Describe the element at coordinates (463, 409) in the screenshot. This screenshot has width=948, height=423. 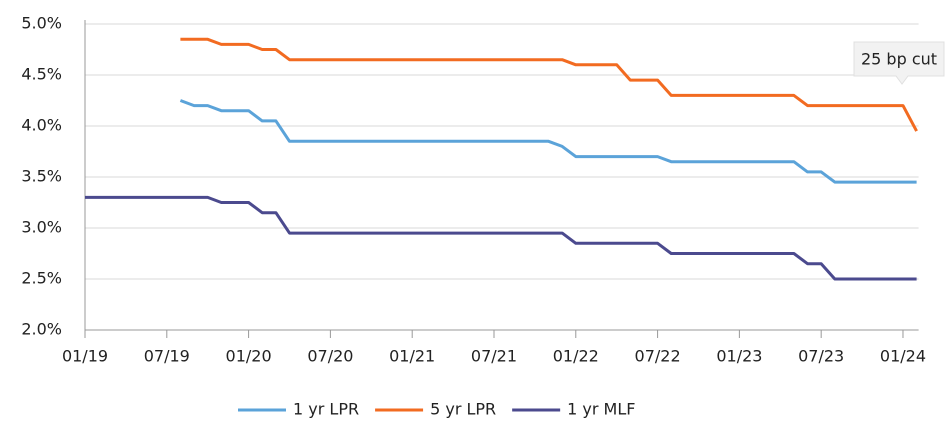
I see `legend-label: 5 yr LPR` at that location.